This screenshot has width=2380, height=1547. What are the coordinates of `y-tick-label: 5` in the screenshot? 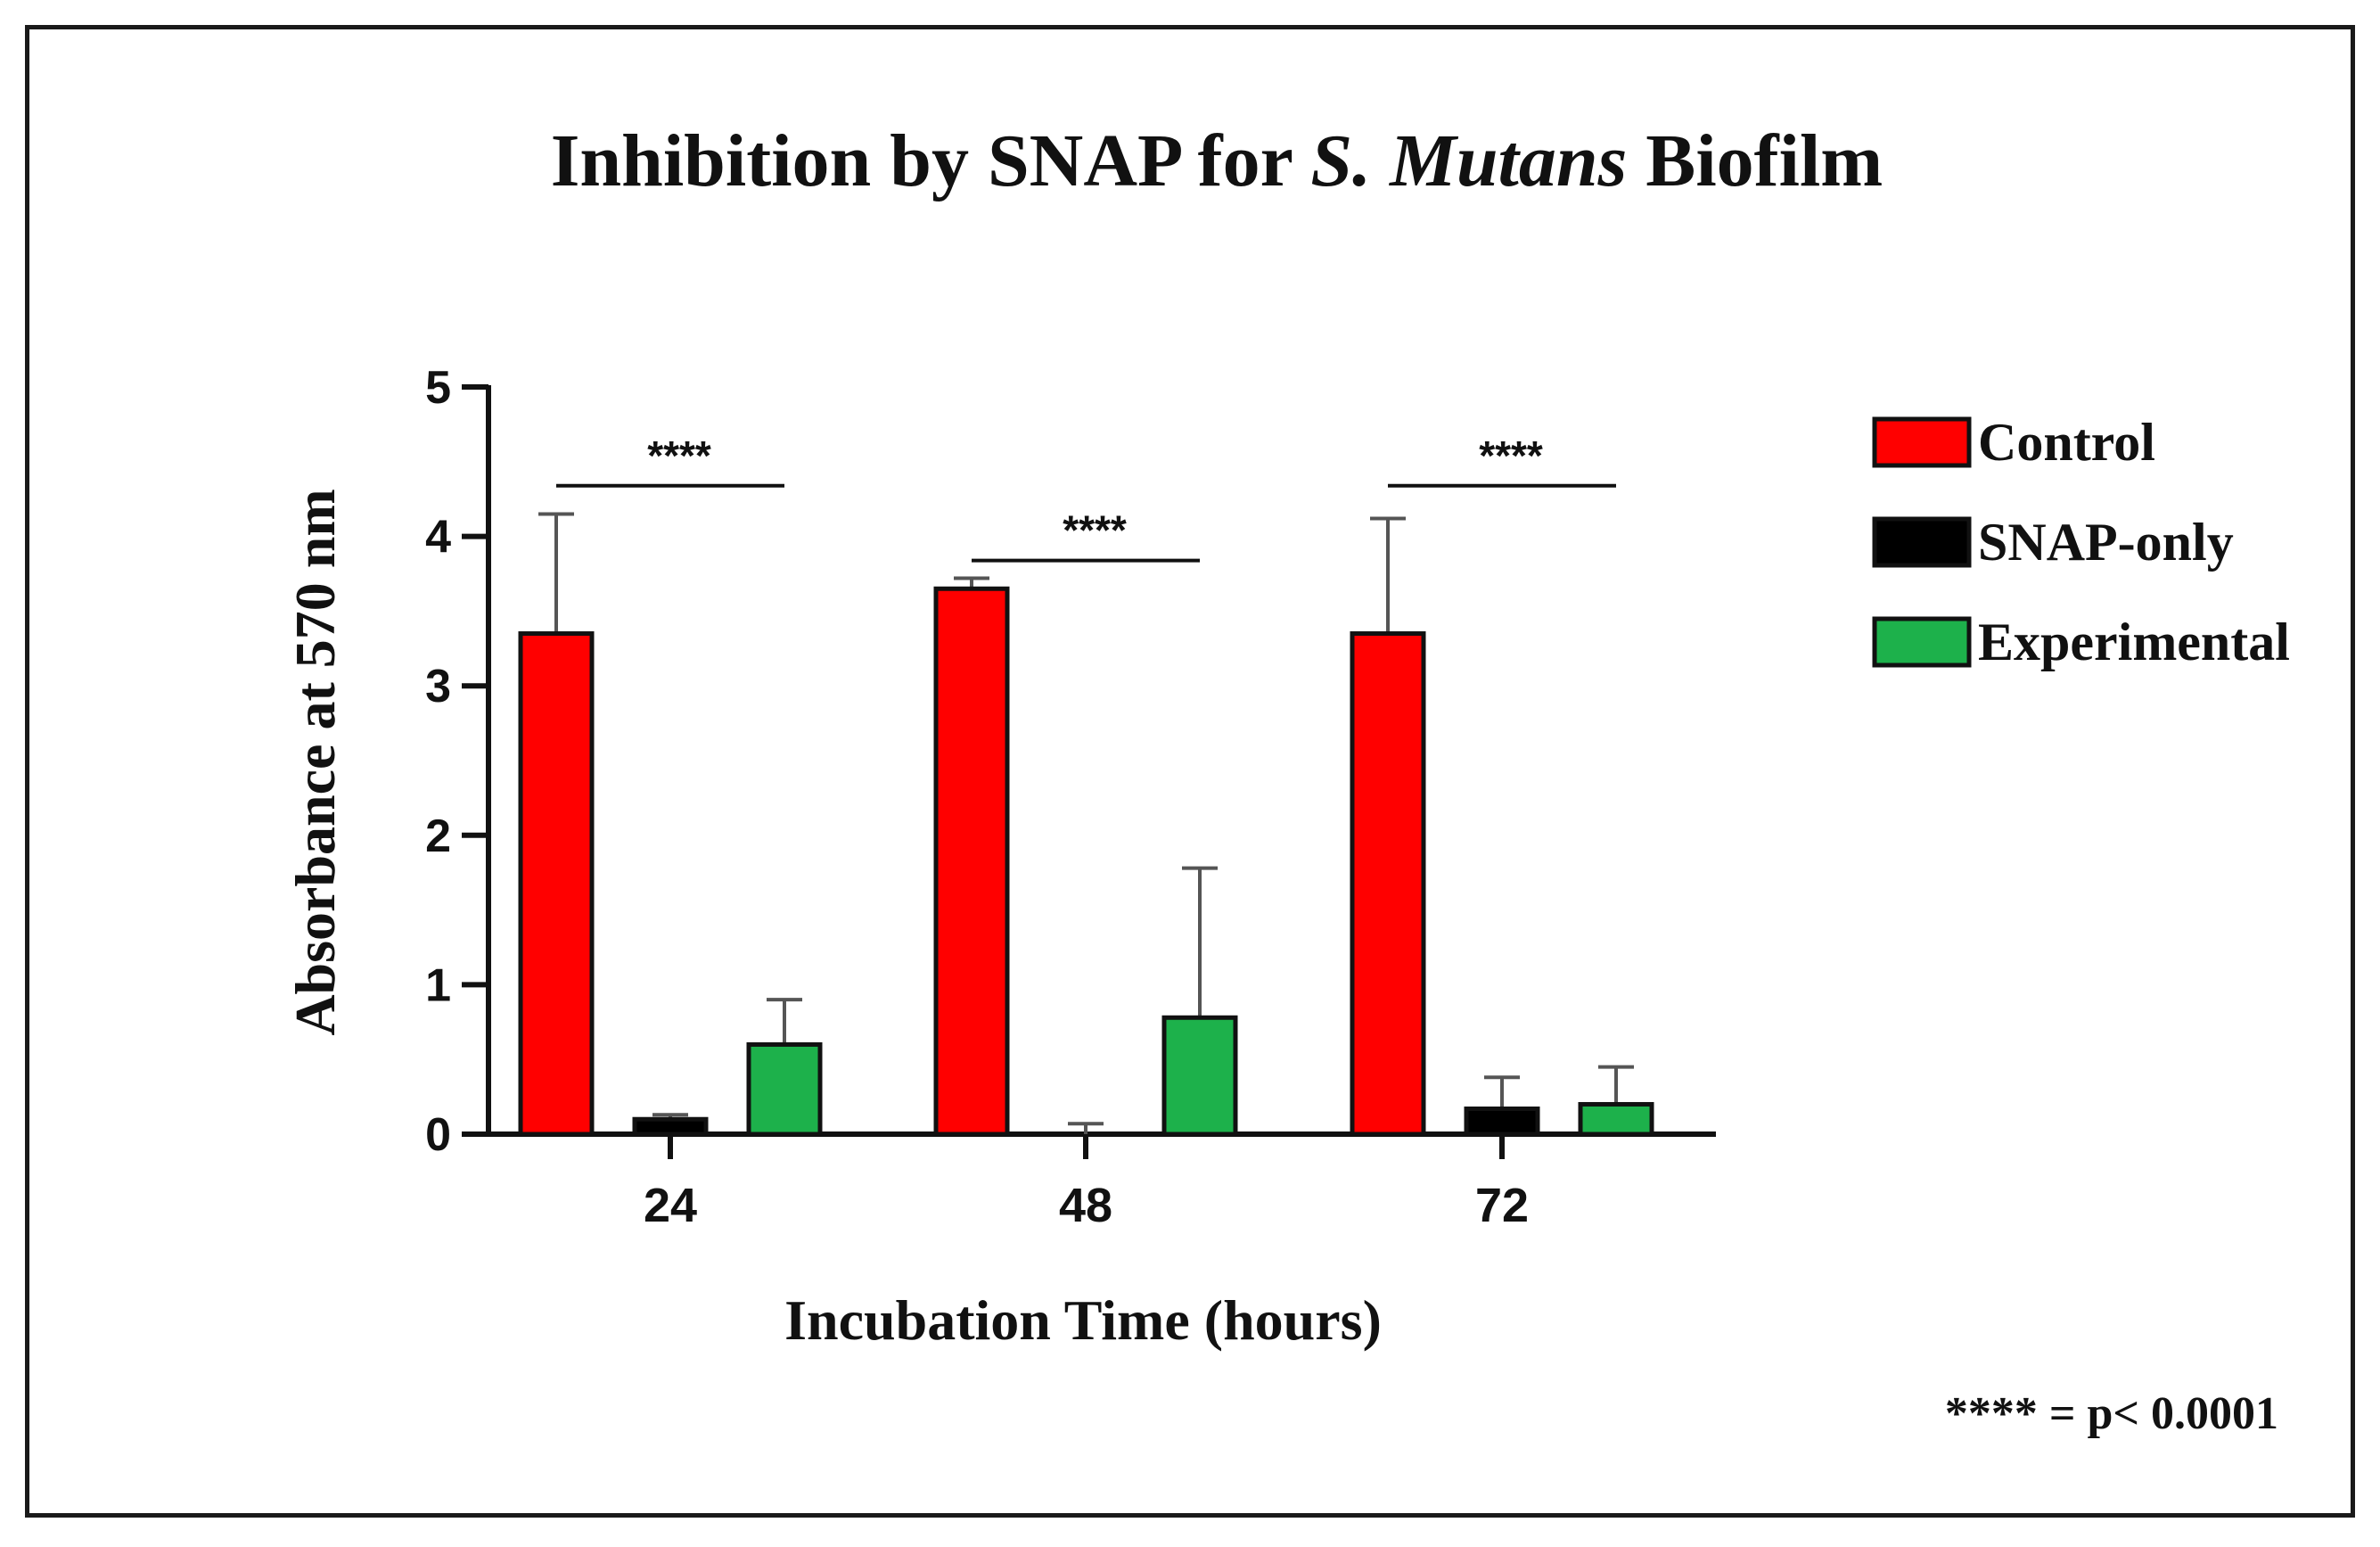 It's located at (438, 388).